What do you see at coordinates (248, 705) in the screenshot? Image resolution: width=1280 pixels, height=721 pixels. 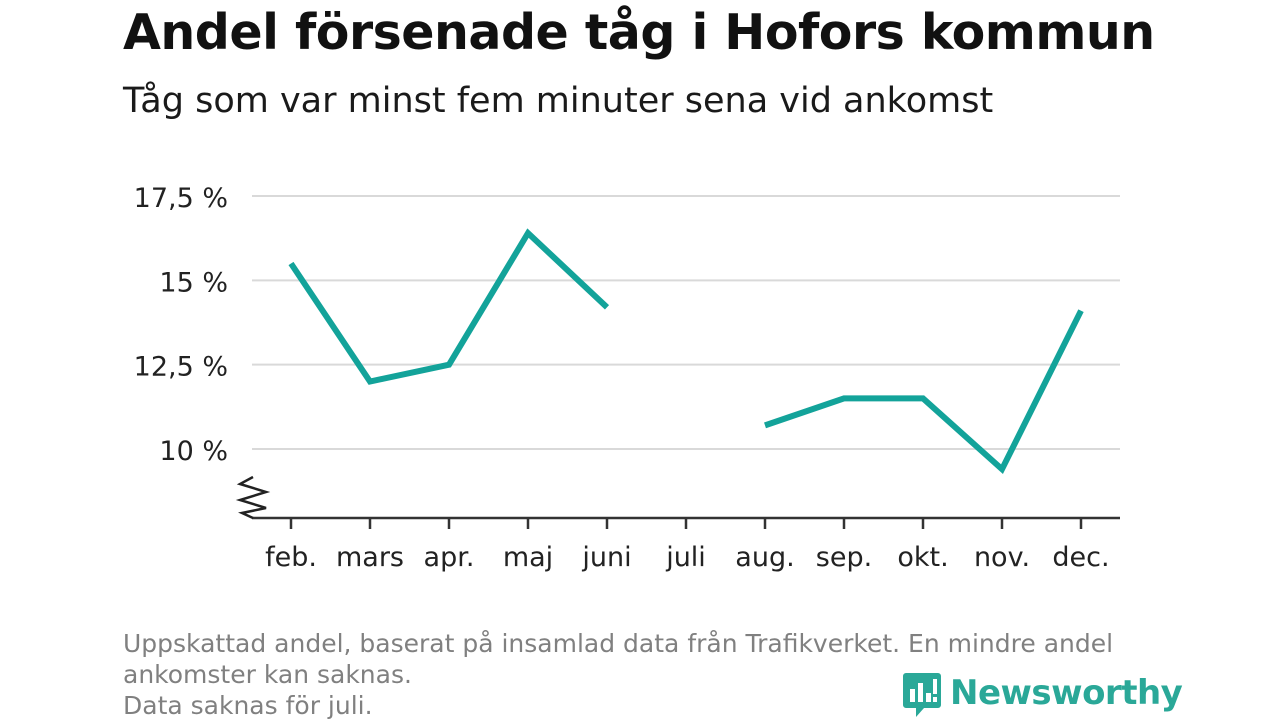 I see `footnote-line-3: Data saknas för juli.` at bounding box center [248, 705].